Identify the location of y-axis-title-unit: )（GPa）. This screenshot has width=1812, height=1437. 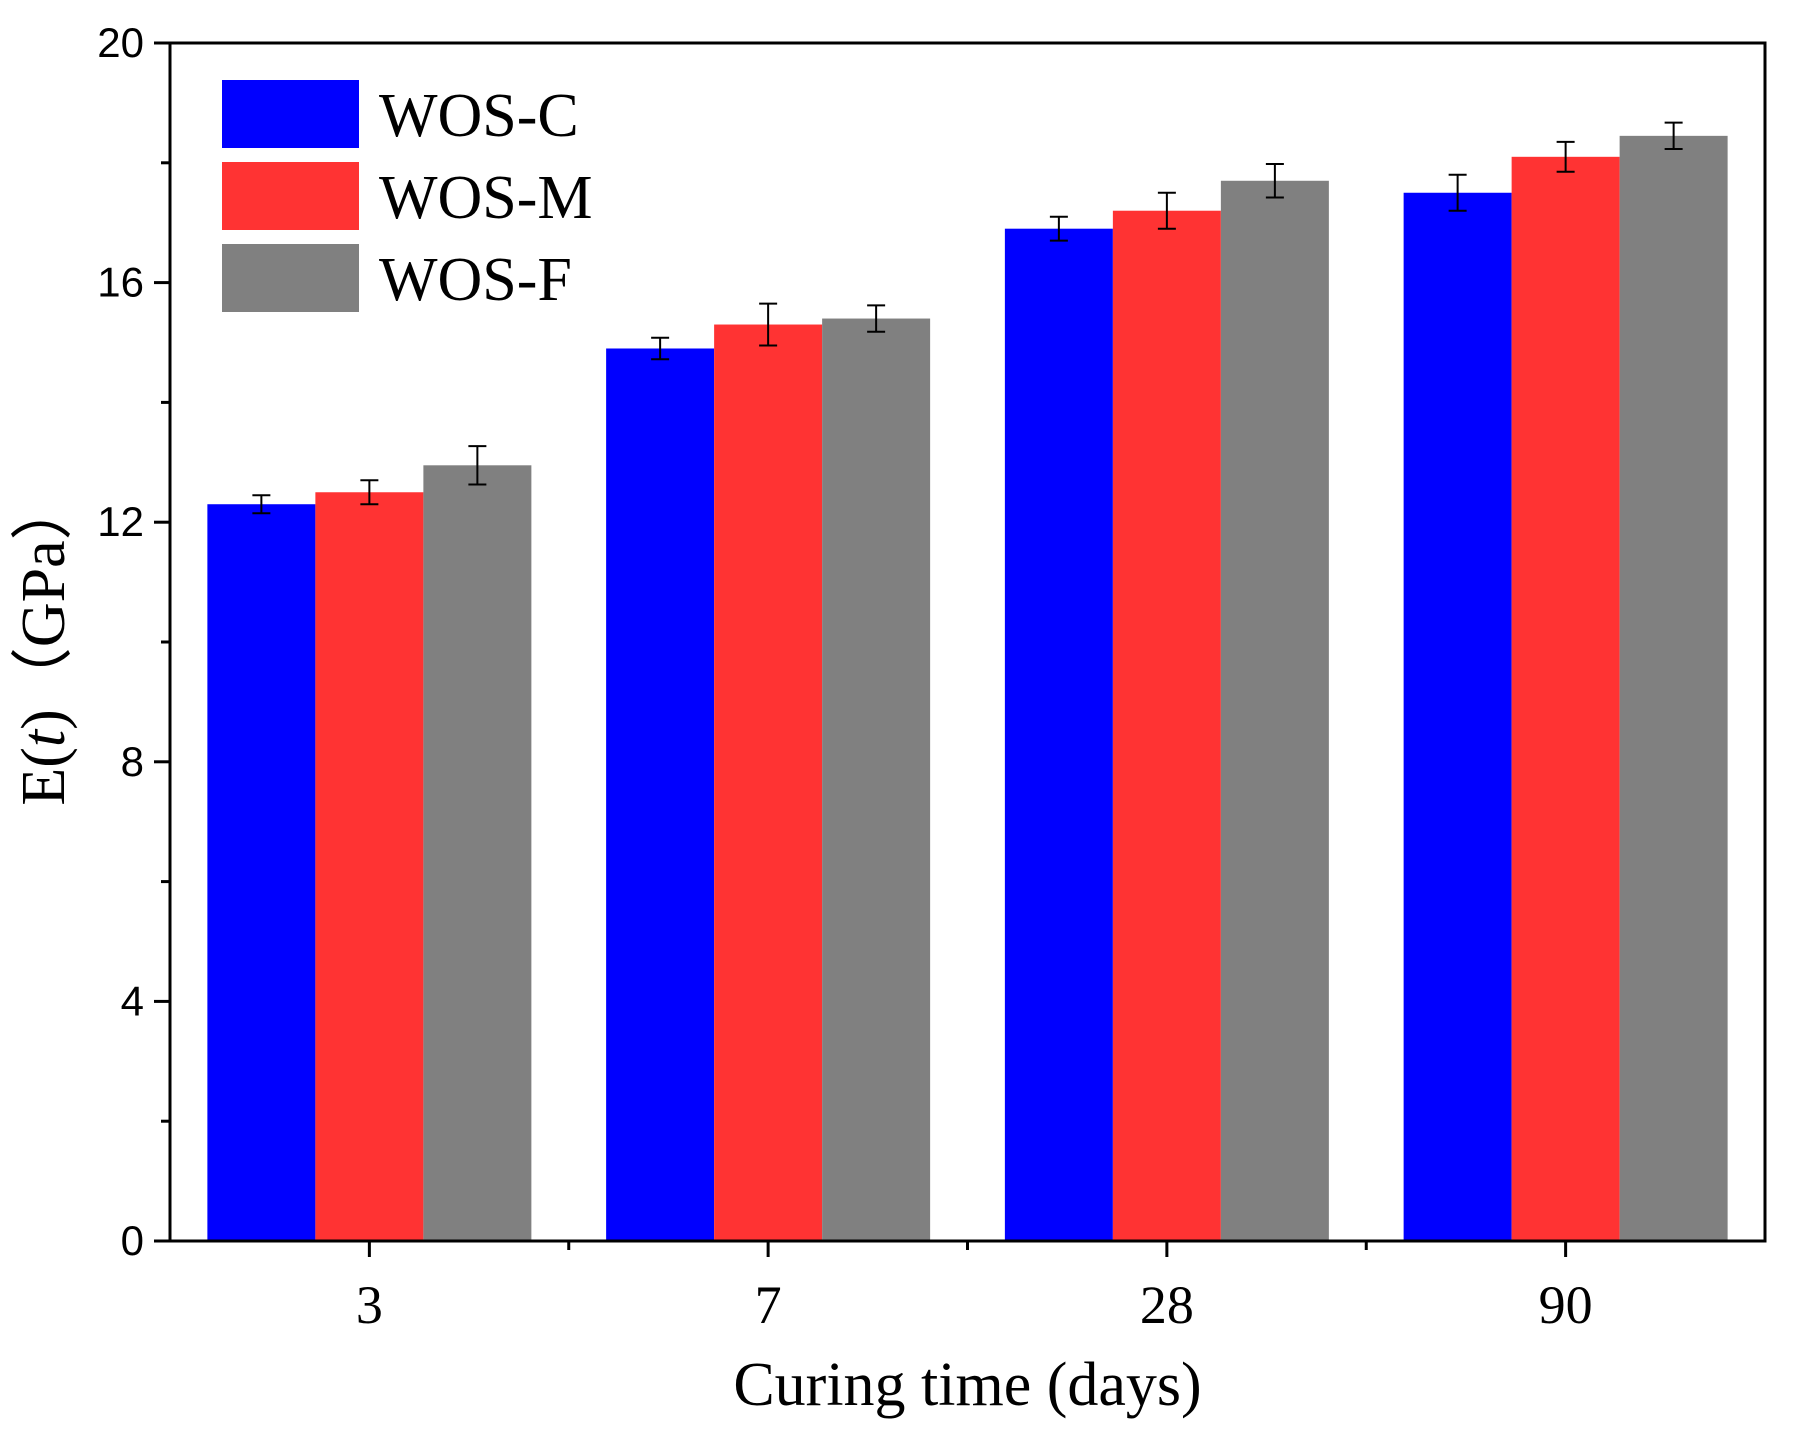
(44, 603).